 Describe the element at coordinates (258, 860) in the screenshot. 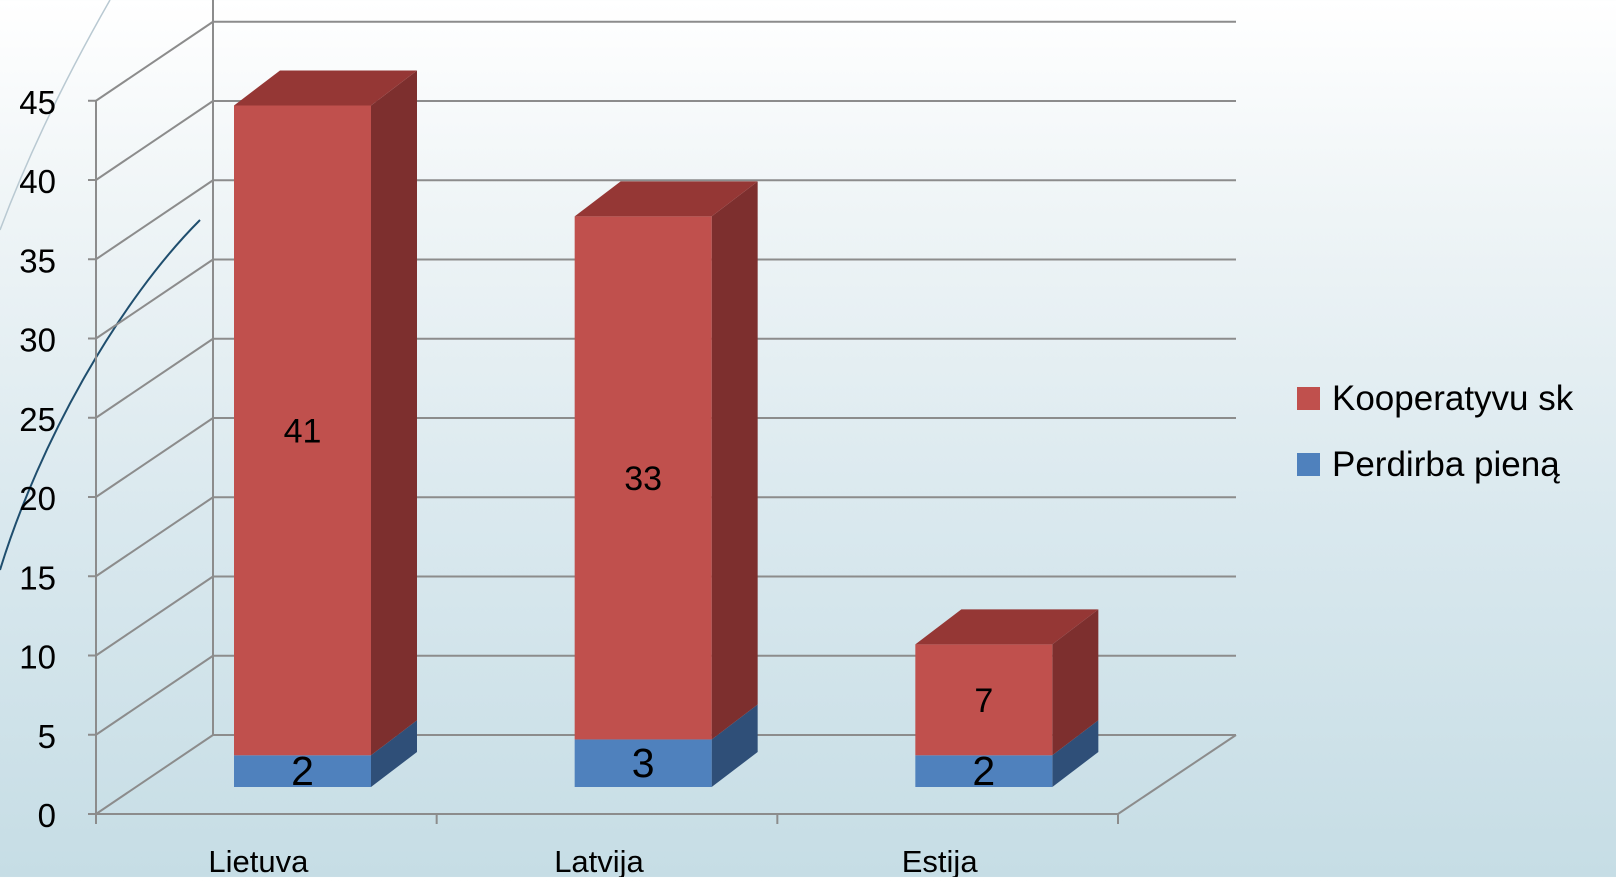

I see `x-tick-label: Lietuva` at that location.